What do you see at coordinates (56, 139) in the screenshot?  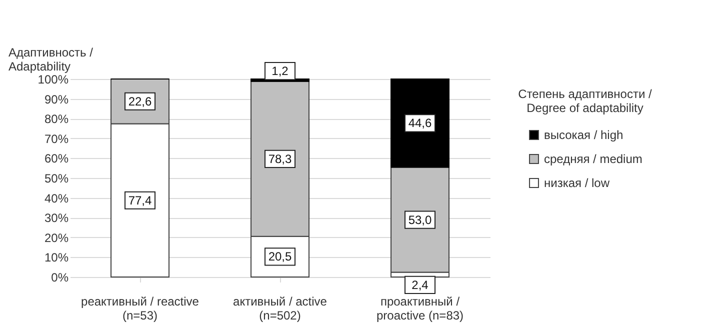 I see `y-tick-label: 70%` at bounding box center [56, 139].